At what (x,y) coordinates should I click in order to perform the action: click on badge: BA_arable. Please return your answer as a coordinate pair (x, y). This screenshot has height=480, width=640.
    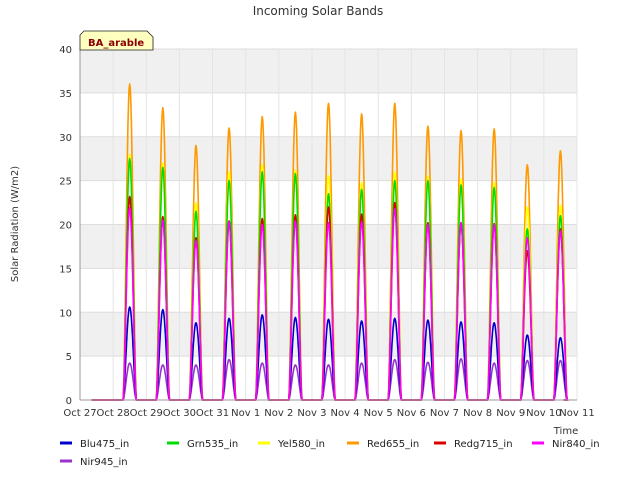
    Looking at the image, I should click on (116, 40).